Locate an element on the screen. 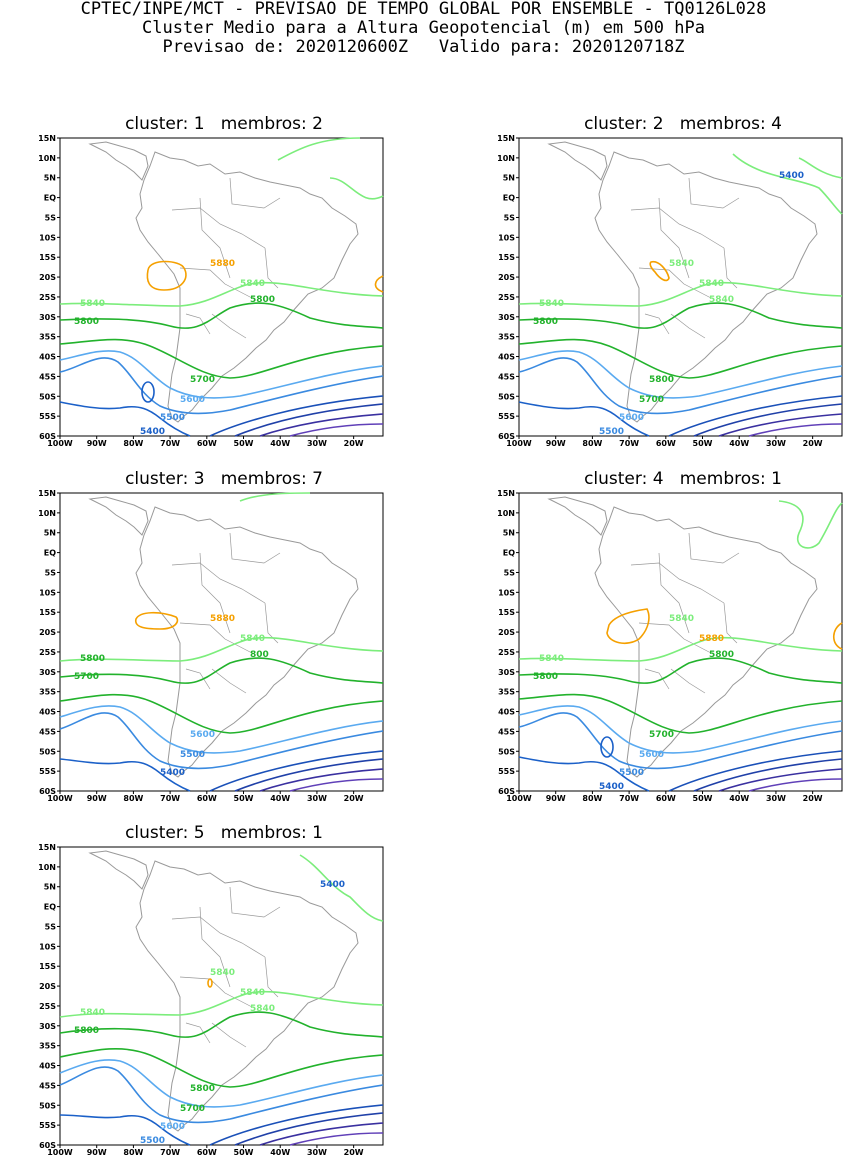 Image resolution: width=847 pixels, height=1159 pixels. panel-2-title: cluster: 2 membros: 4 is located at coordinates (683, 124).